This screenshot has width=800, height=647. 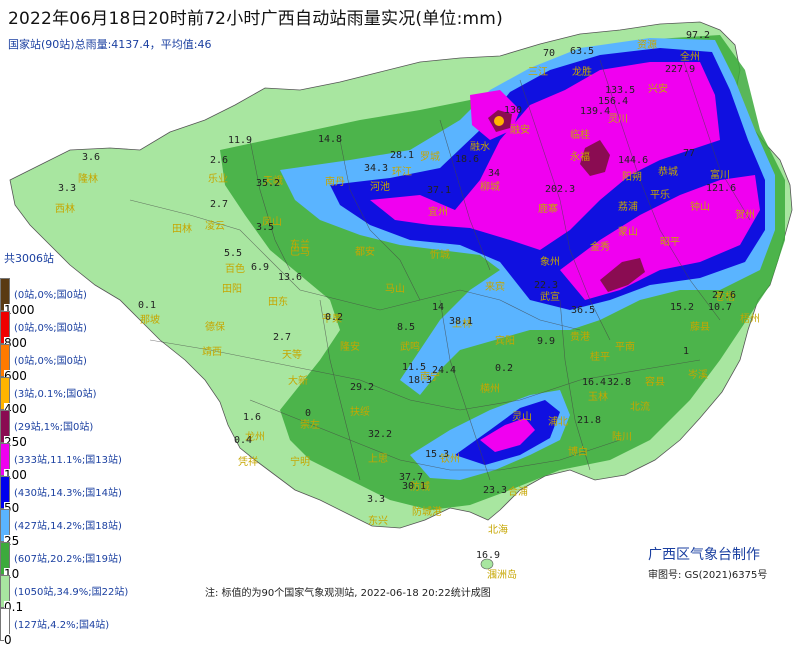 I want to click on legend-total: 共3006站, so click(x=29, y=258).